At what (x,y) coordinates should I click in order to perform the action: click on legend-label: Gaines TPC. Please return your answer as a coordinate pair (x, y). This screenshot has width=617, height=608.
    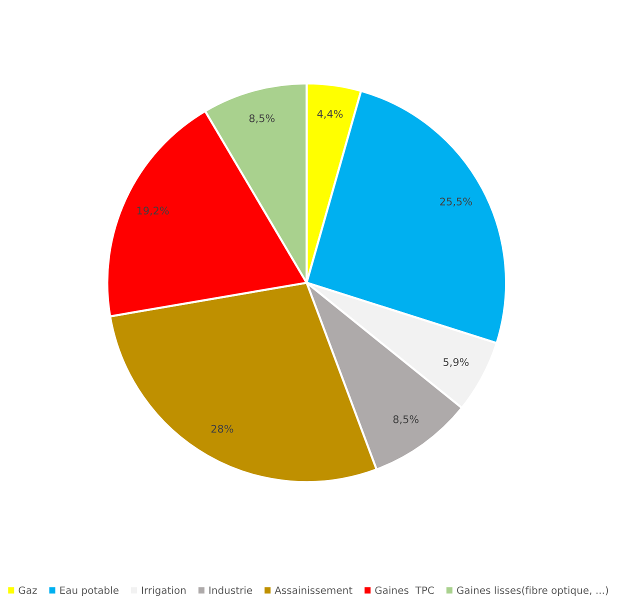
    Looking at the image, I should click on (404, 590).